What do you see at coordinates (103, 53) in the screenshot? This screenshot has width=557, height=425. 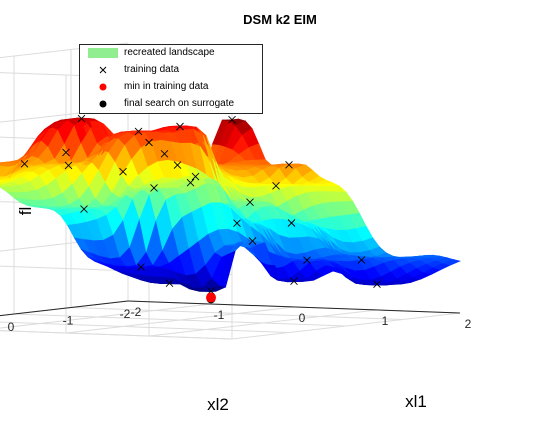 I see `legend-swatch-landscape` at bounding box center [103, 53].